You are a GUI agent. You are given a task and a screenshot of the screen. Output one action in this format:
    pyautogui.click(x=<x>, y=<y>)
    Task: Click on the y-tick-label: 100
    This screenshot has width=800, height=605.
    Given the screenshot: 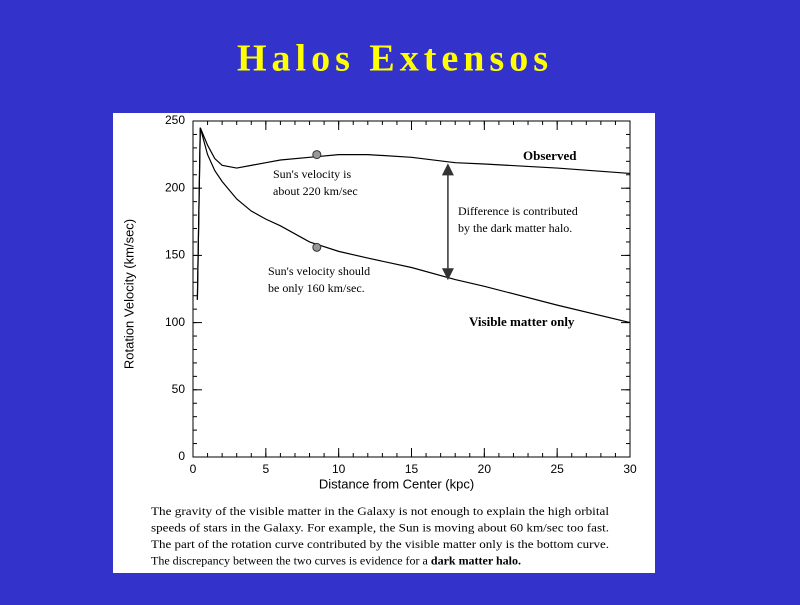 What is the action you would take?
    pyautogui.click(x=175, y=322)
    